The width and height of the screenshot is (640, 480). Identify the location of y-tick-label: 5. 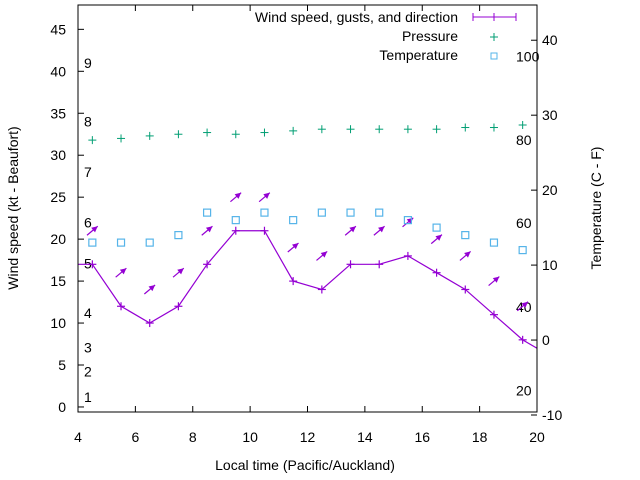
(62, 365).